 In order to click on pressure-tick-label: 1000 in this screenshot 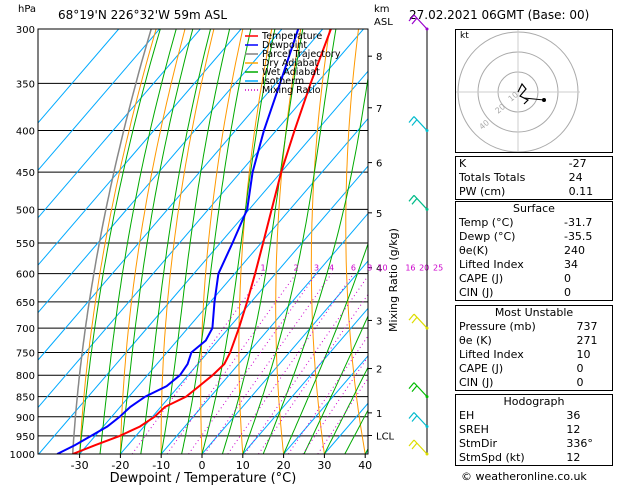, I will do `click(22, 455)`.